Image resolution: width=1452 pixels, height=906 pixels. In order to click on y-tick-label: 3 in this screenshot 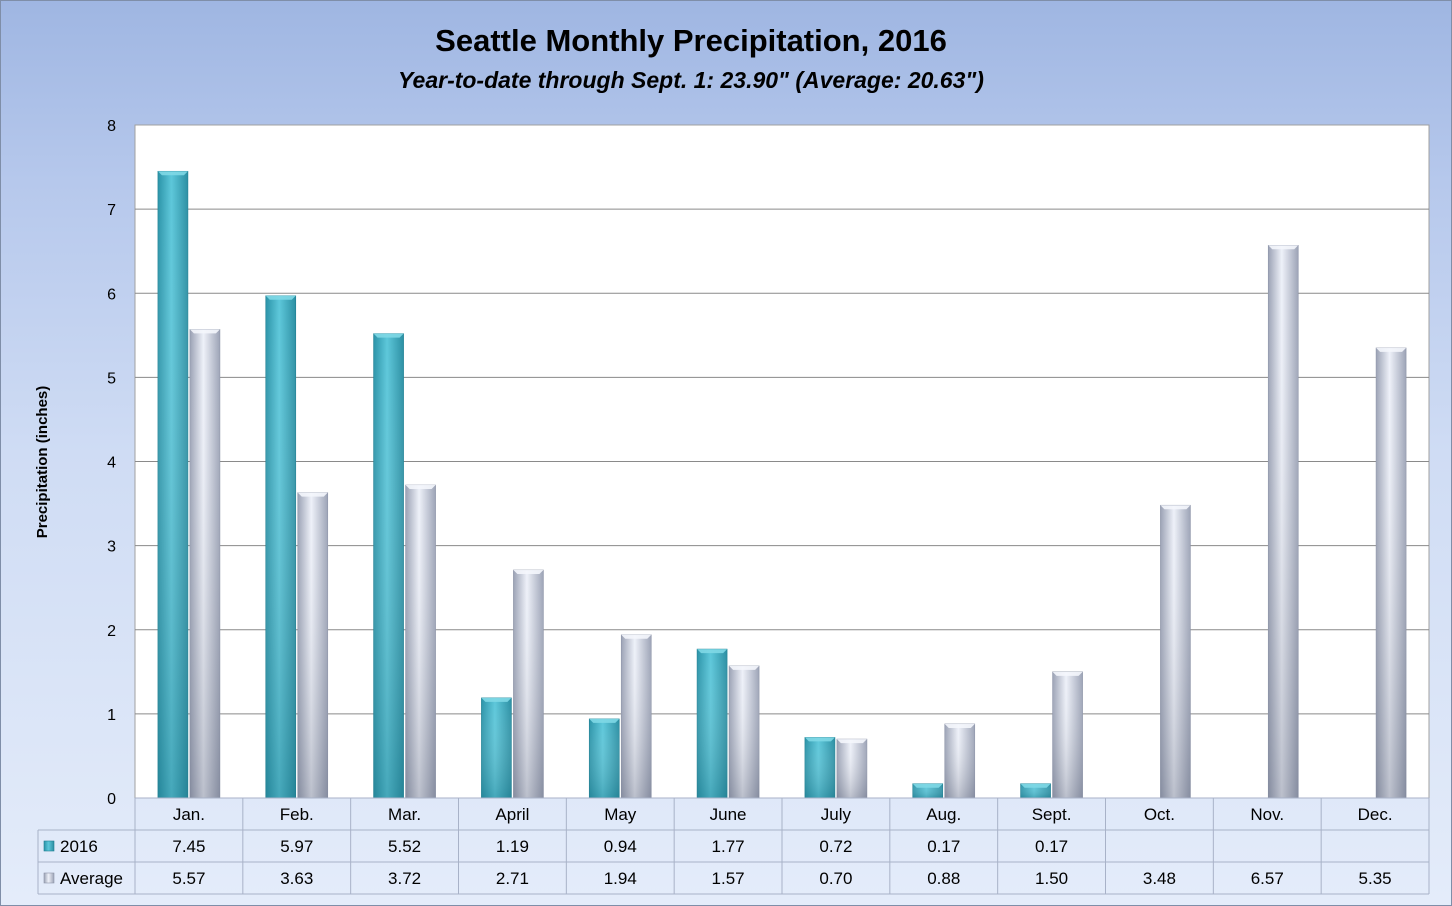, I will do `click(111, 547)`.